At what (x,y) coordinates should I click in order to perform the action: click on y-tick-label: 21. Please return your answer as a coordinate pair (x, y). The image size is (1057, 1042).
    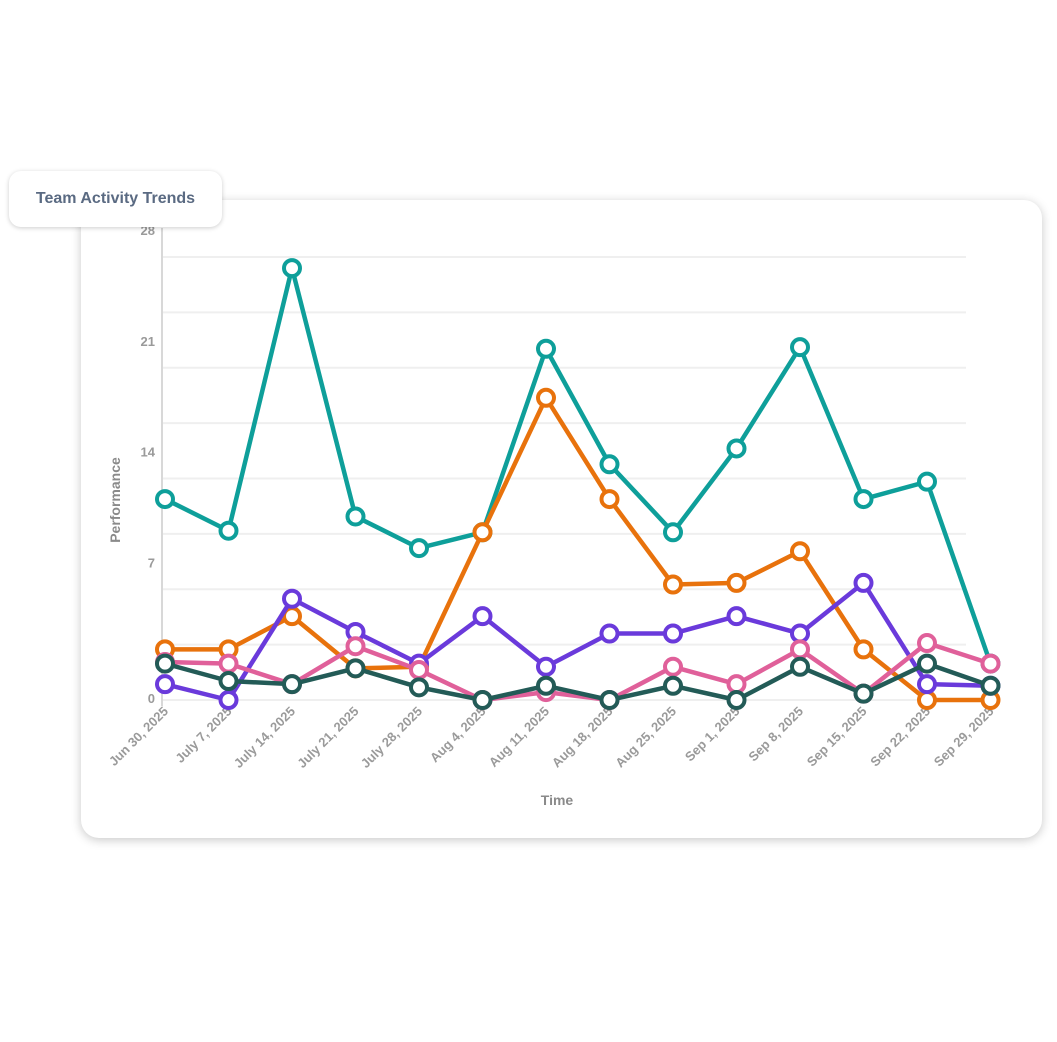
    Looking at the image, I should click on (148, 341).